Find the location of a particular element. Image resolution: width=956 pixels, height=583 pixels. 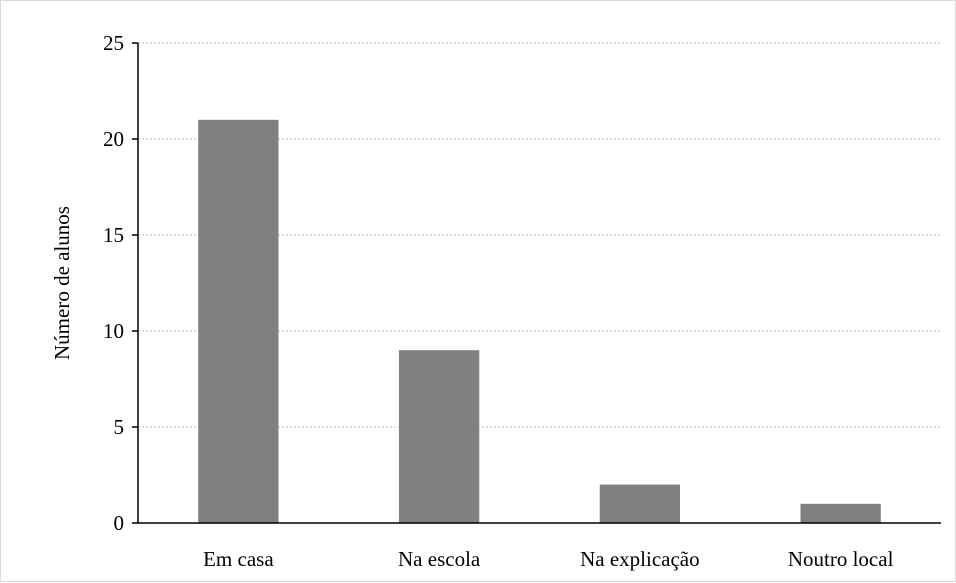

y-tick-label: 15 is located at coordinates (113, 235).